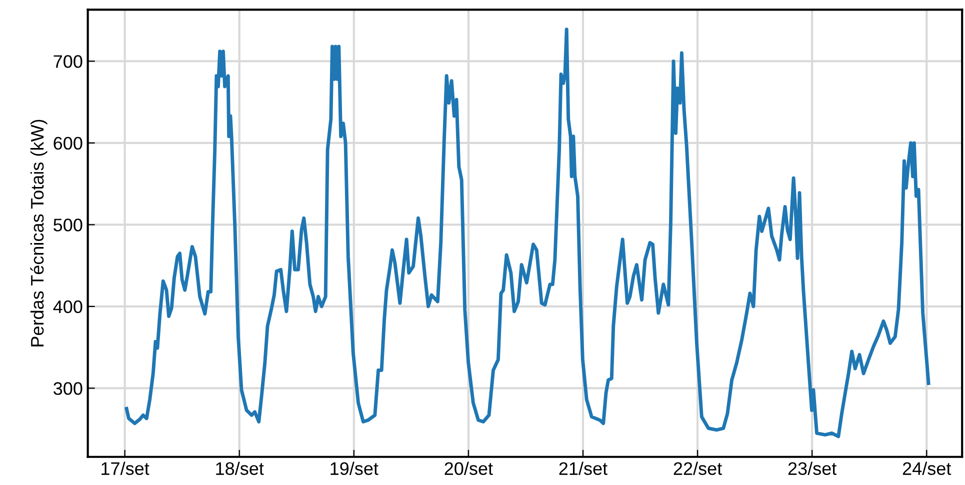 The width and height of the screenshot is (965, 485). Describe the element at coordinates (927, 468) in the screenshot. I see `x-tick-label: 24/set` at that location.